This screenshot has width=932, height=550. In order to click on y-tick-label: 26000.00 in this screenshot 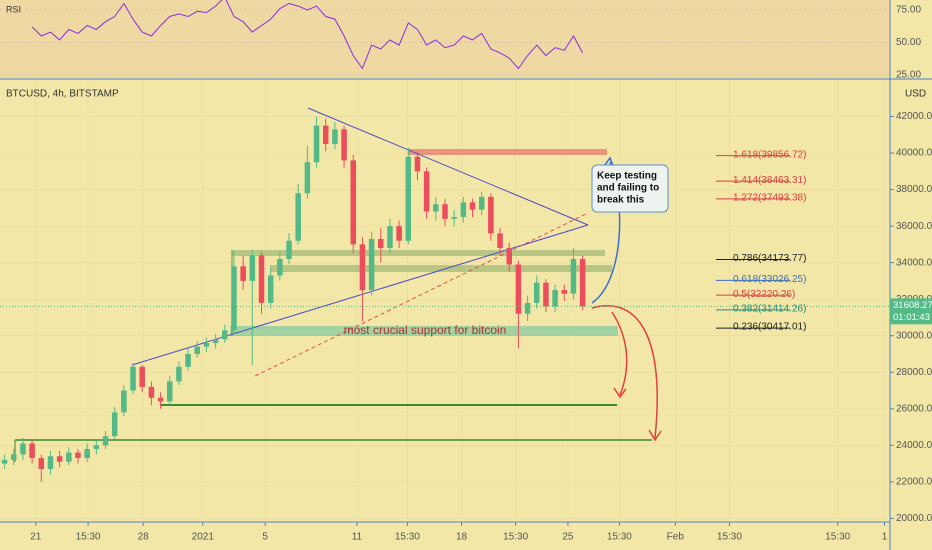, I will do `click(914, 408)`.